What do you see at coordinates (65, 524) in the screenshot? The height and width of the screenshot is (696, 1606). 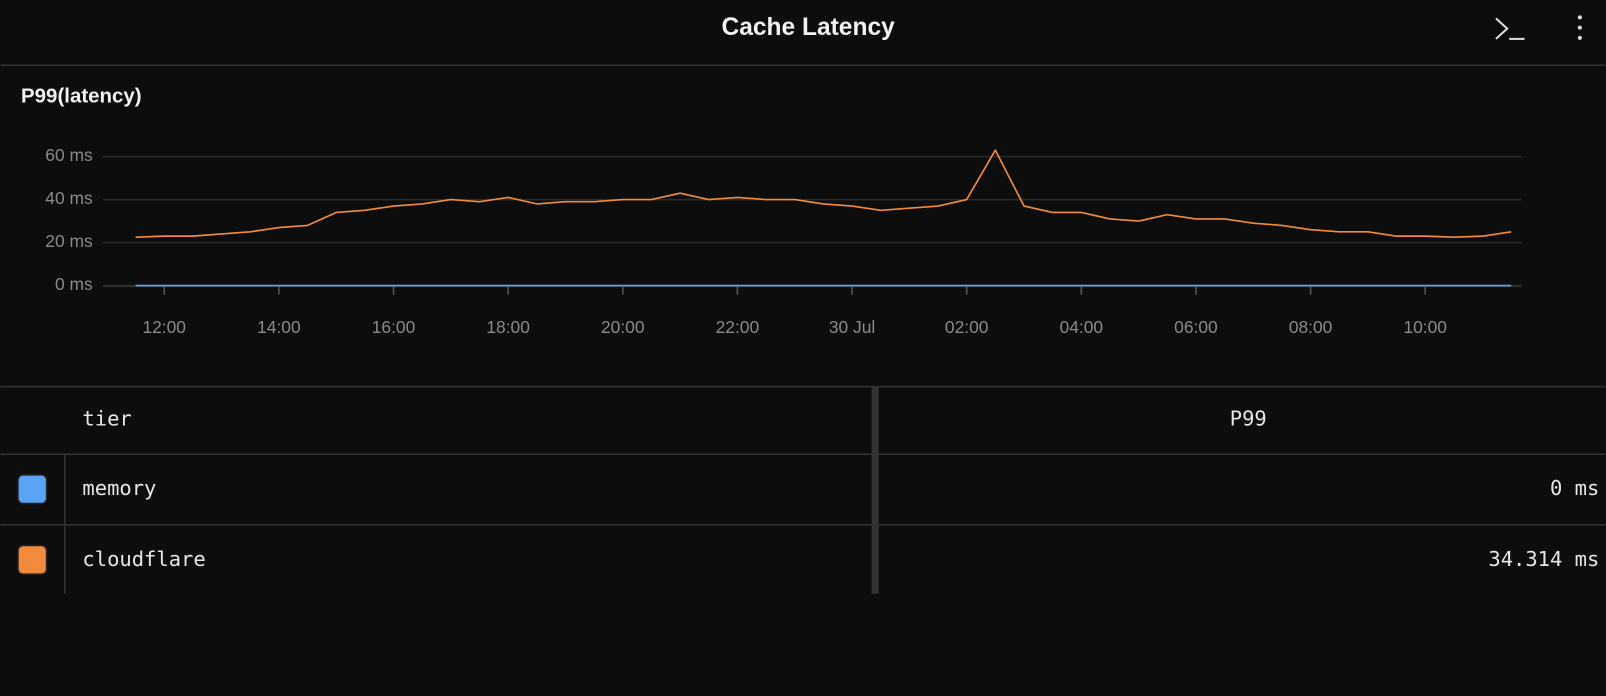 I see `swatch-column-divider` at bounding box center [65, 524].